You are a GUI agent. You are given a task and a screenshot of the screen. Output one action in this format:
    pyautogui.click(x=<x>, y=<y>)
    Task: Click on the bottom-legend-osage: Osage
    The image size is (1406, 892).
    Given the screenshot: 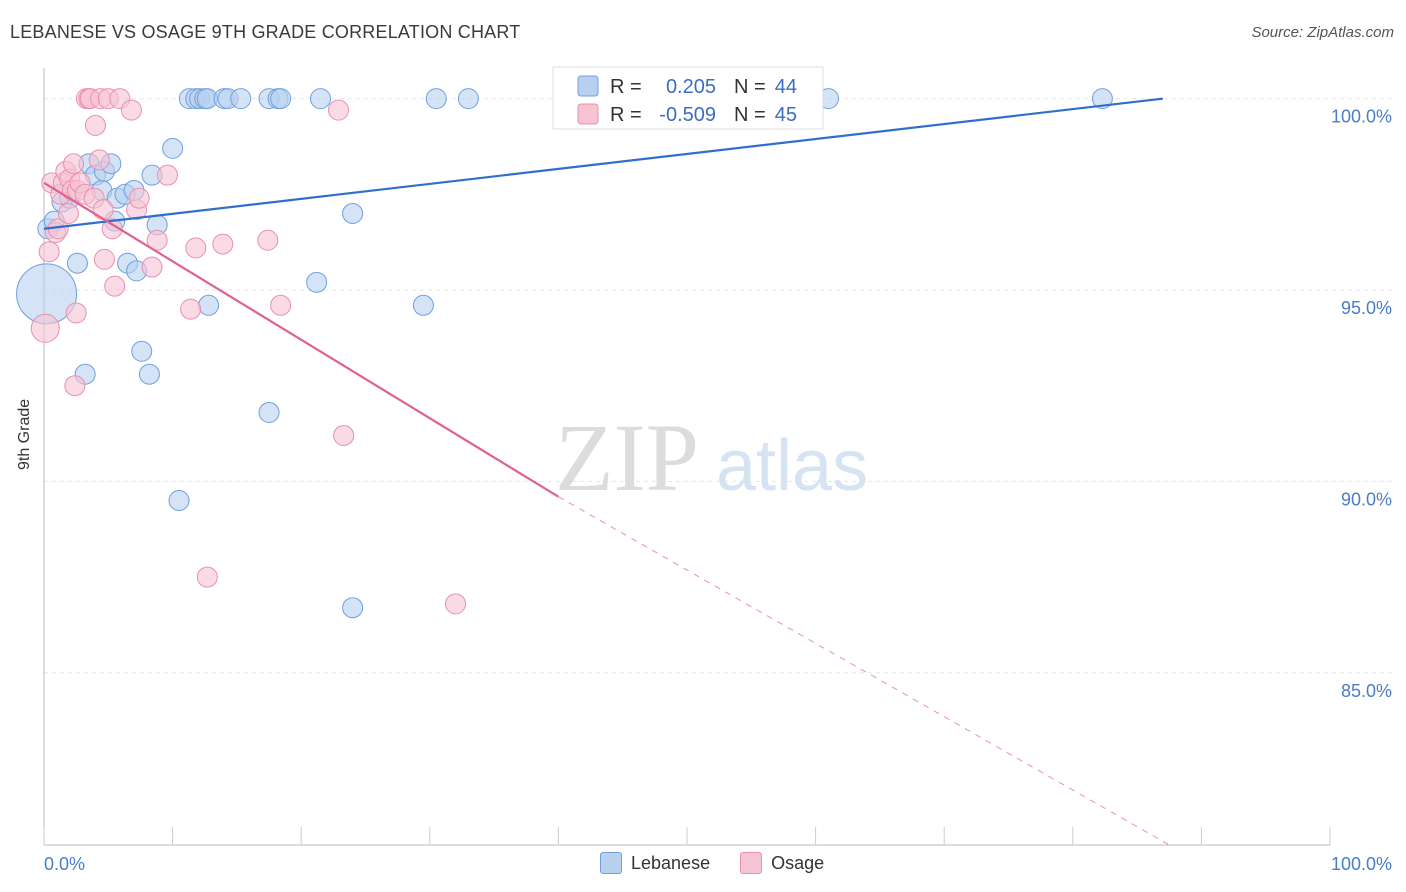 What is the action you would take?
    pyautogui.click(x=782, y=863)
    